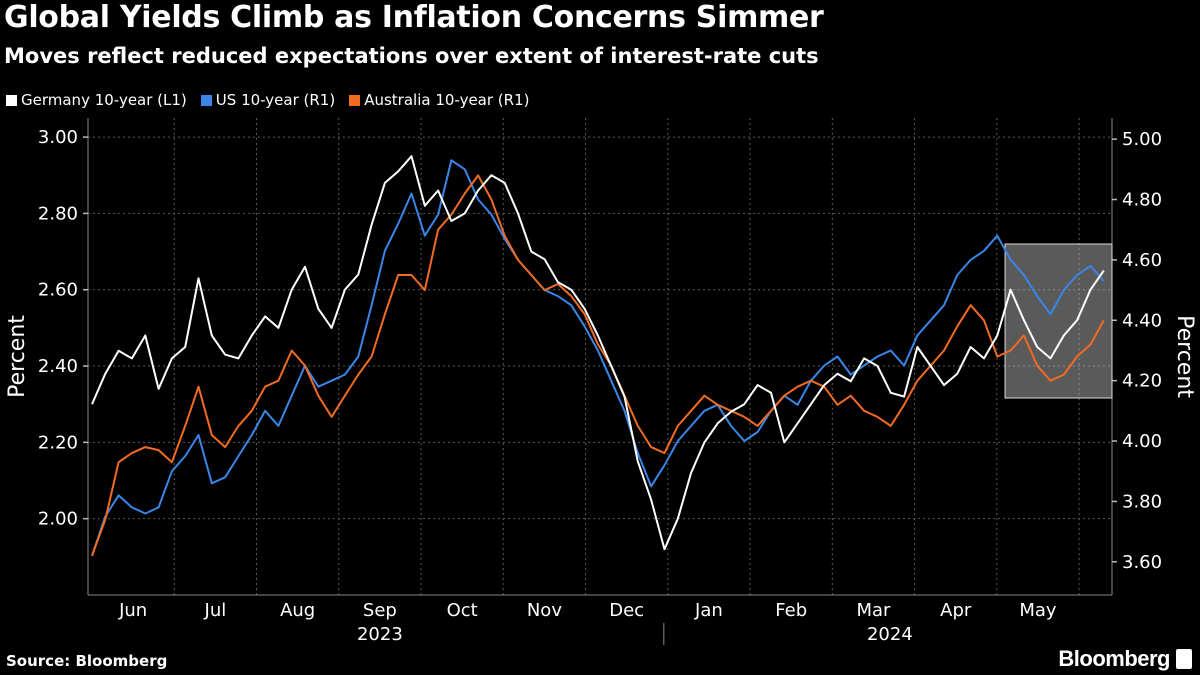 The width and height of the screenshot is (1200, 675). What do you see at coordinates (58, 366) in the screenshot?
I see `left-tick-label-2: 2.40` at bounding box center [58, 366].